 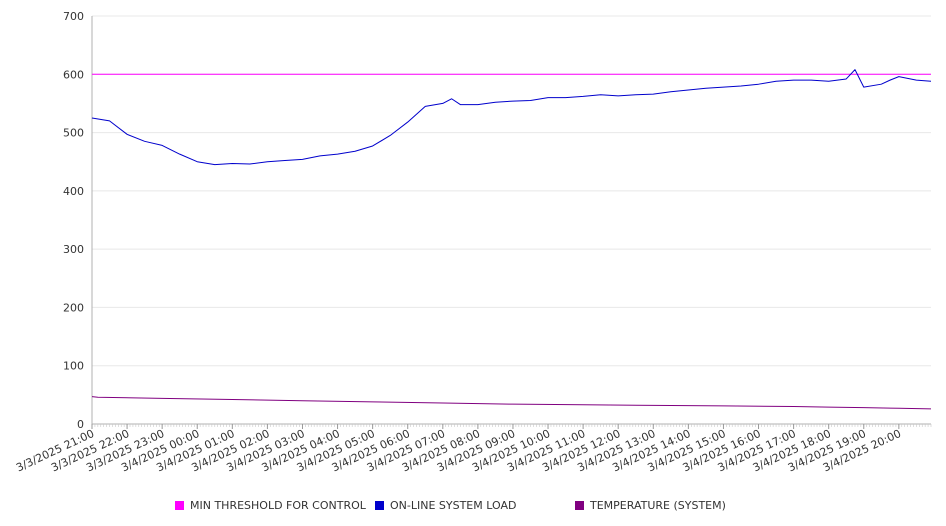 I want to click on legend-swatch-temperature, so click(x=579, y=505).